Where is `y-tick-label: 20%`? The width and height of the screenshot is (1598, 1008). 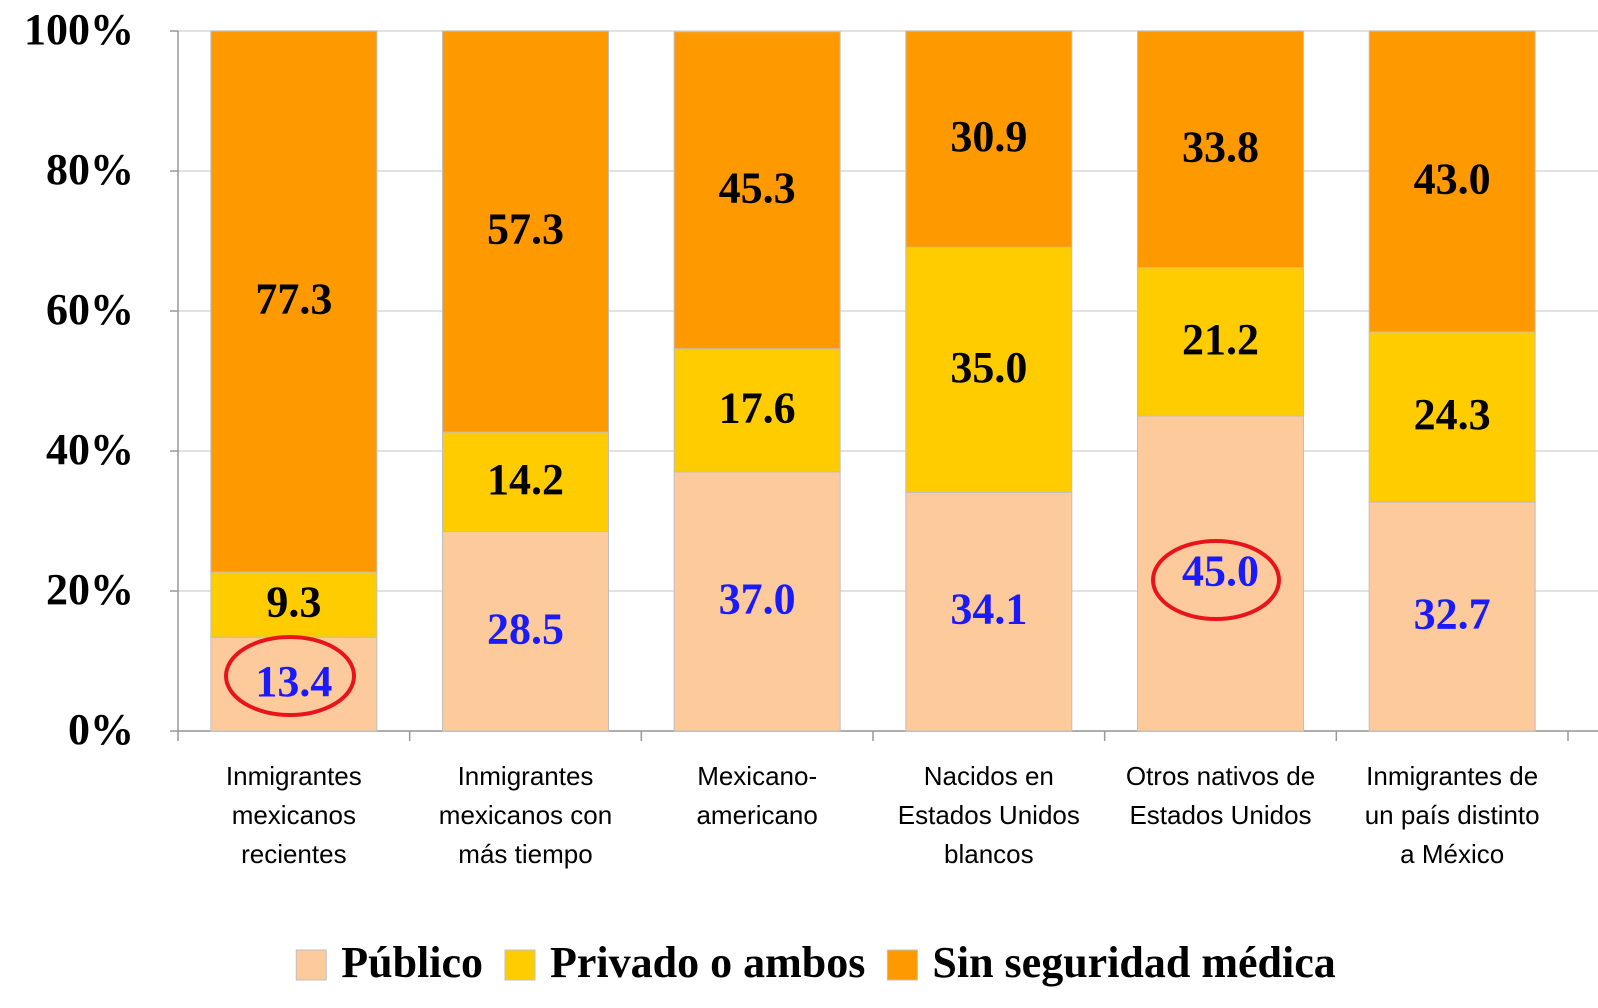
y-tick-label: 20% is located at coordinates (90, 589).